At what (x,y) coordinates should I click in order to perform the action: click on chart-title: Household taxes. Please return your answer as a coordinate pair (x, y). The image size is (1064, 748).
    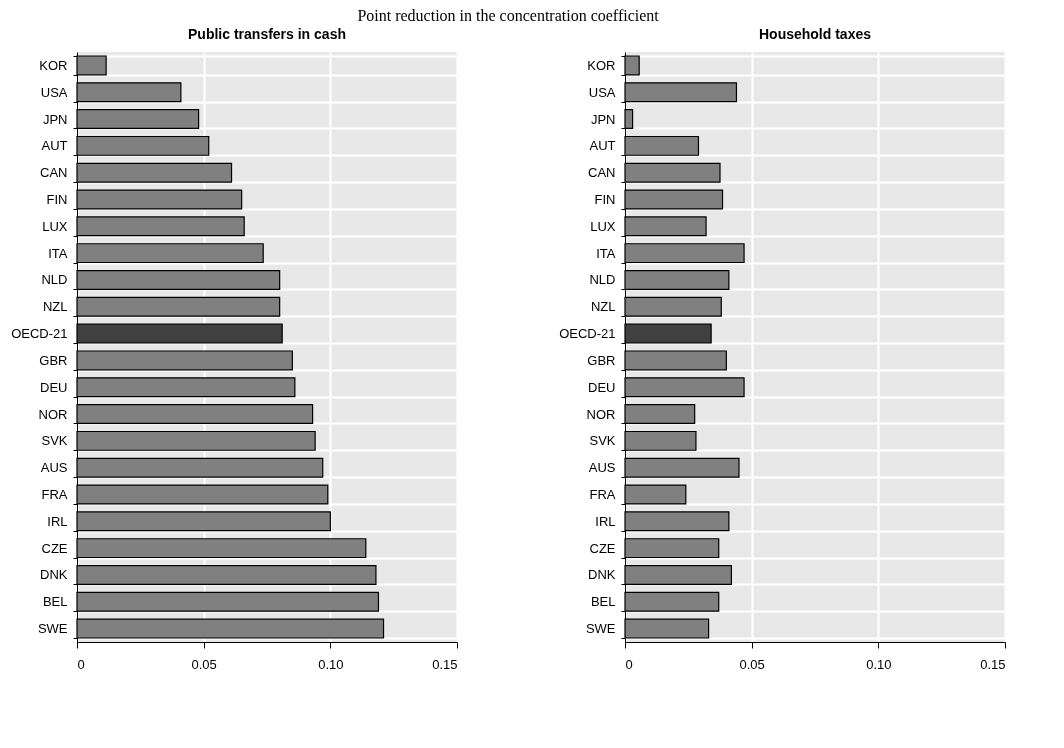
    Looking at the image, I should click on (815, 34).